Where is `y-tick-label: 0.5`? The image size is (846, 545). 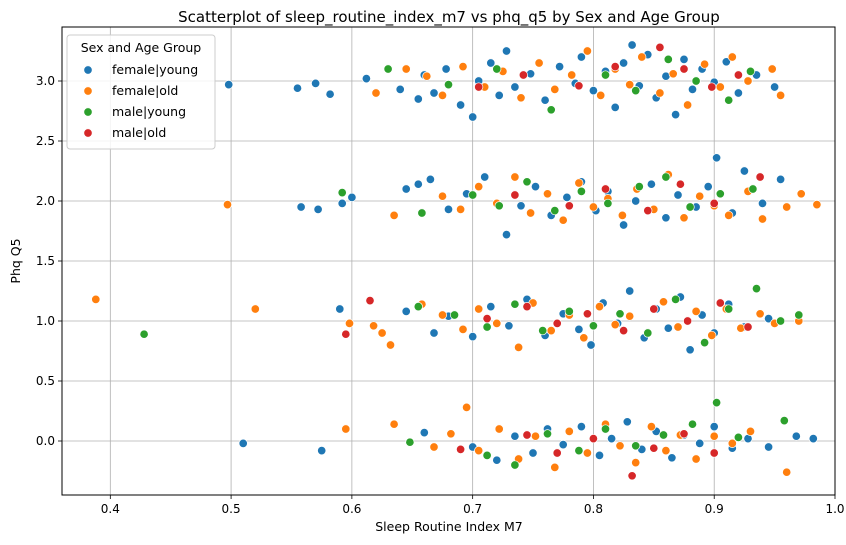 y-tick-label: 0.5 is located at coordinates (45, 381).